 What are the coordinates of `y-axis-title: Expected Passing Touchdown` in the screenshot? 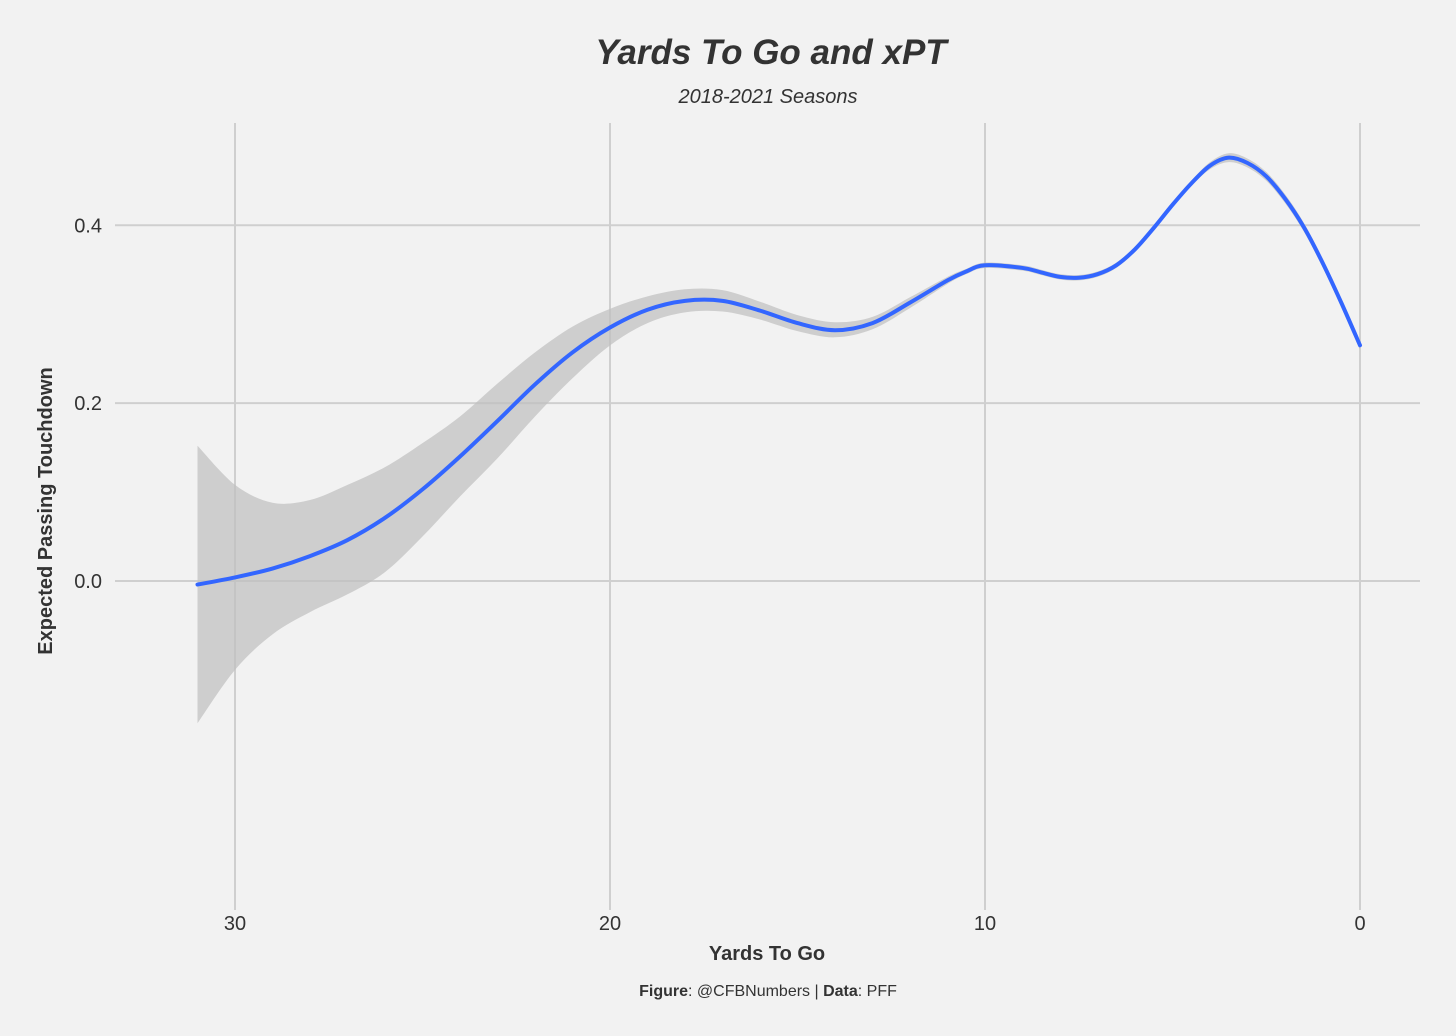 It's located at (46, 510).